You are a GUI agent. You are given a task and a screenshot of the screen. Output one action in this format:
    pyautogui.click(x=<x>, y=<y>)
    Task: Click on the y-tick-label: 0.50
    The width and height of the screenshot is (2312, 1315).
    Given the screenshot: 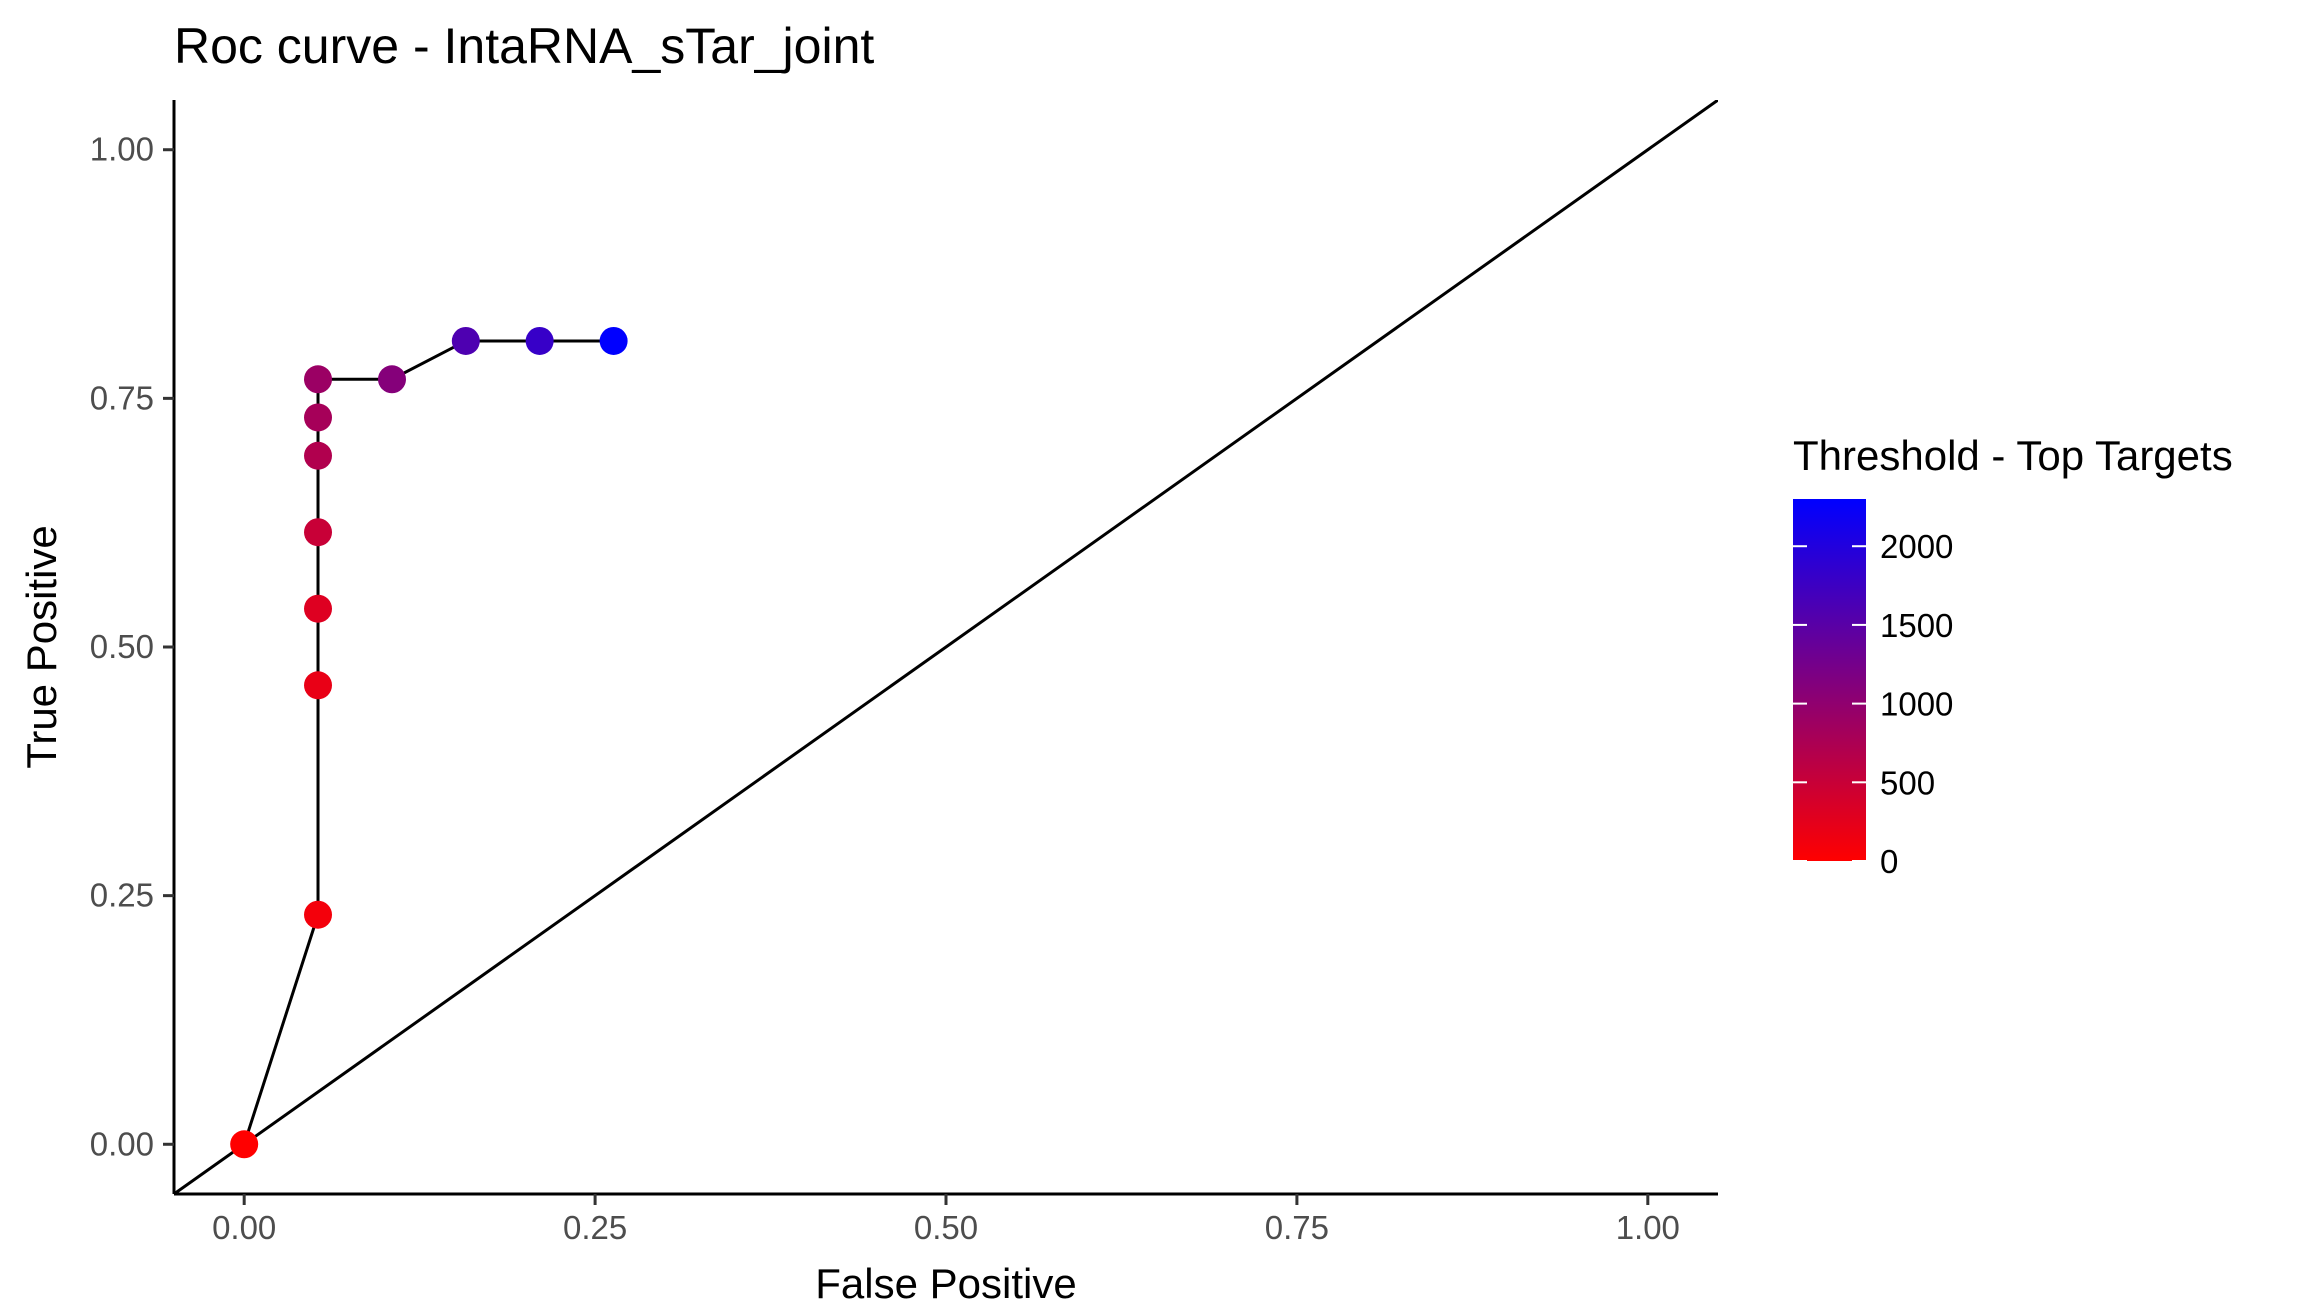 What is the action you would take?
    pyautogui.click(x=122, y=646)
    